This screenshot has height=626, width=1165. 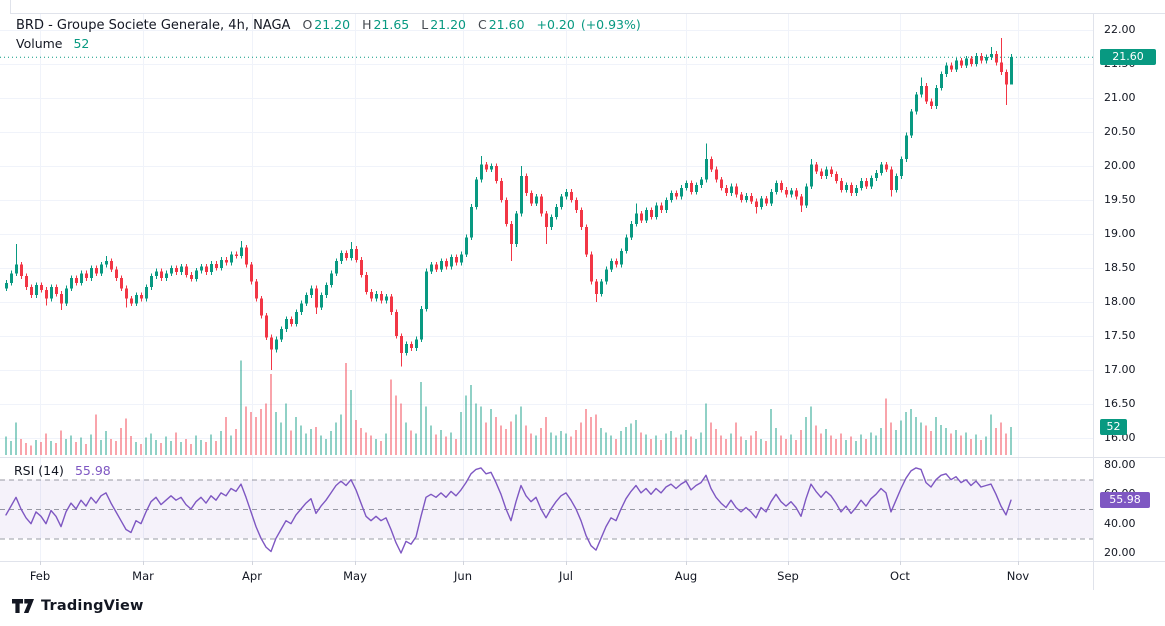 What do you see at coordinates (582, 457) in the screenshot?
I see `pane-separator-main-rsi` at bounding box center [582, 457].